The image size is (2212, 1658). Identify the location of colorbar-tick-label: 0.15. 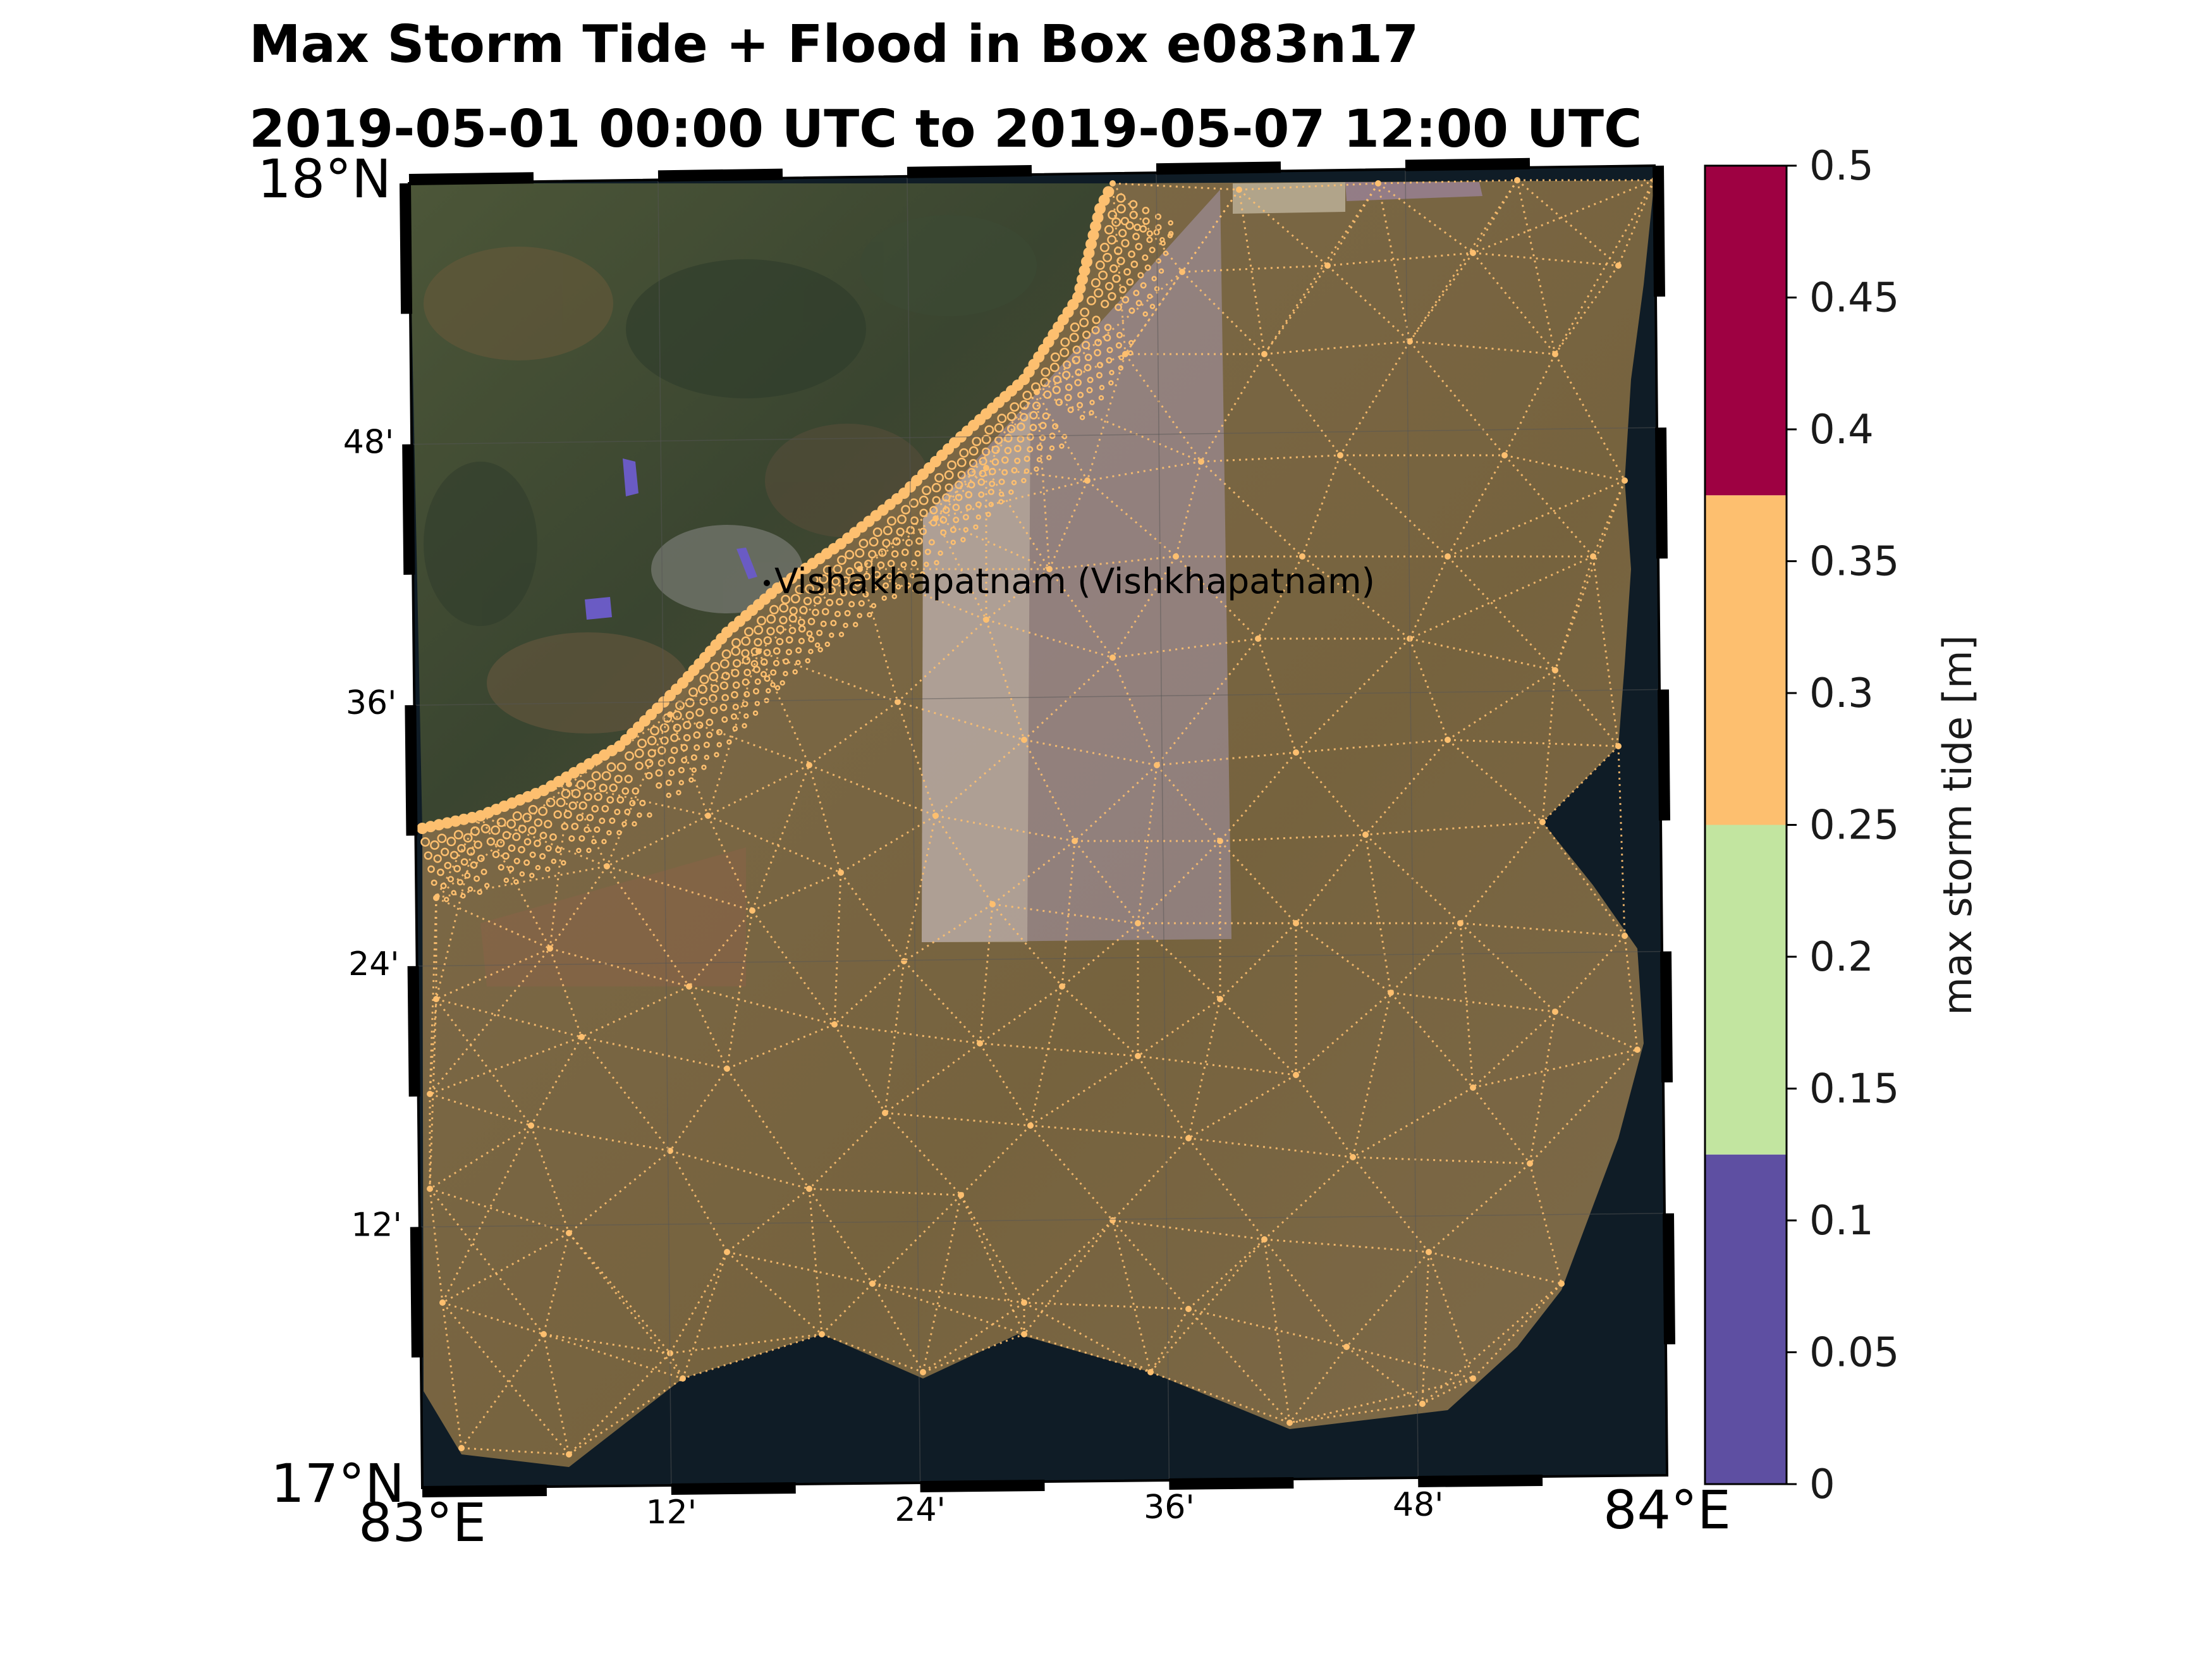
(1854, 1089).